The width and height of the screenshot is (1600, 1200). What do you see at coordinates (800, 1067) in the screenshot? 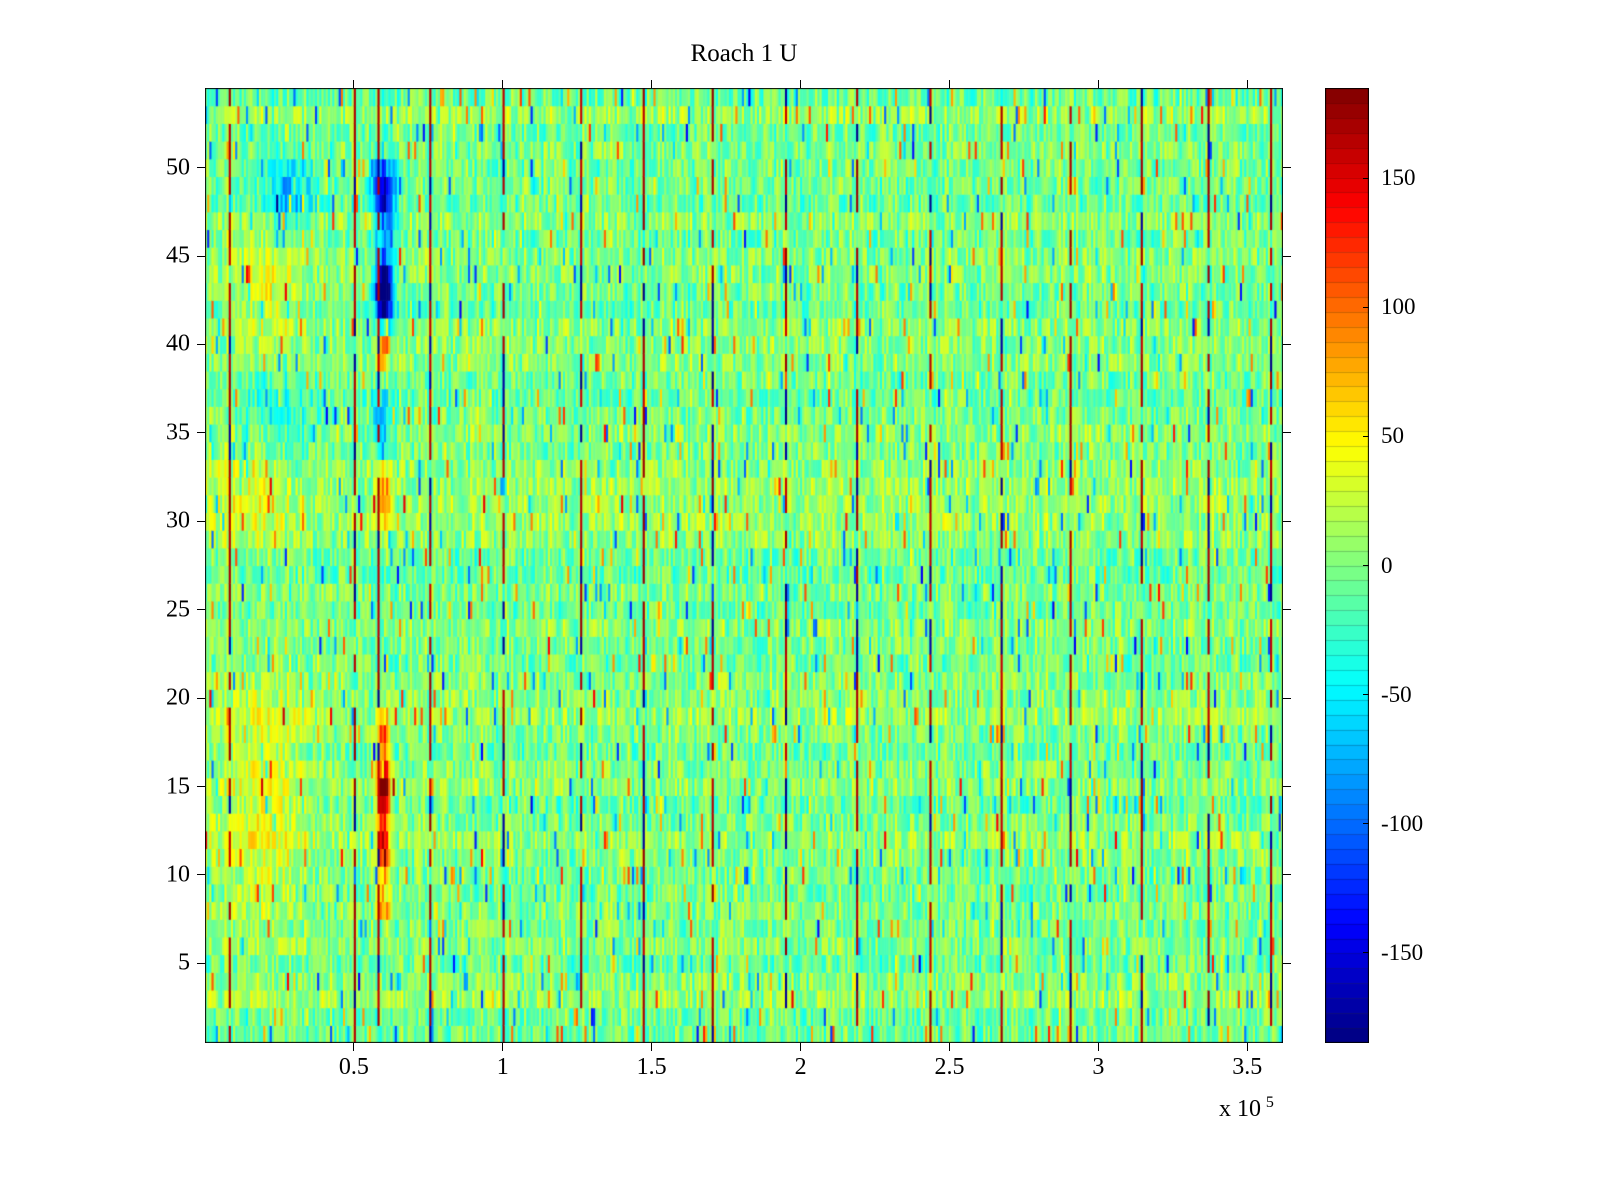
I see `x-tick-label: 2` at bounding box center [800, 1067].